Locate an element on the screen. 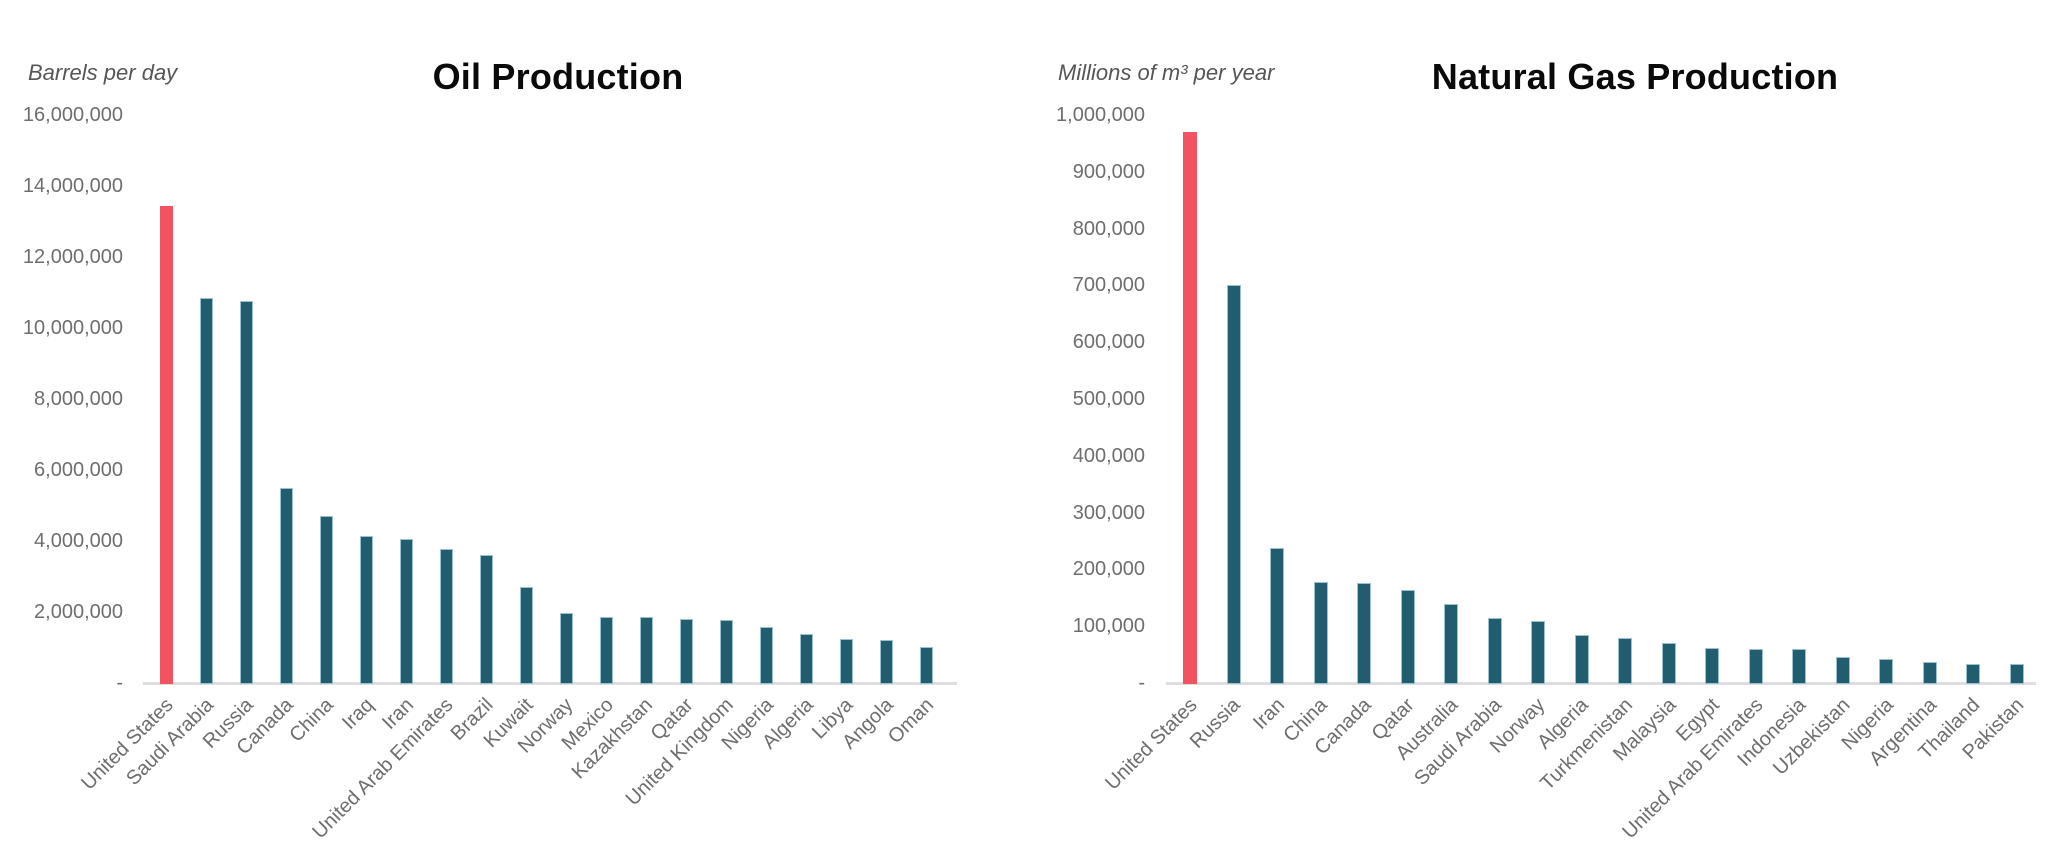 The image size is (2048, 848). y-axis-tick-label: 8,000,000 is located at coordinates (78, 399).